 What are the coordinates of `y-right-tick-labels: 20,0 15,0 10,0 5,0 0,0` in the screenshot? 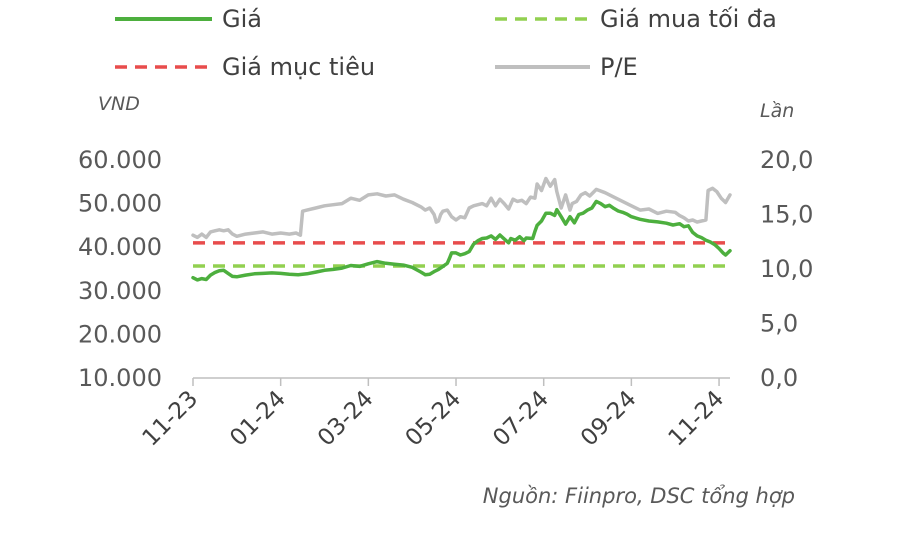 It's located at (786, 269).